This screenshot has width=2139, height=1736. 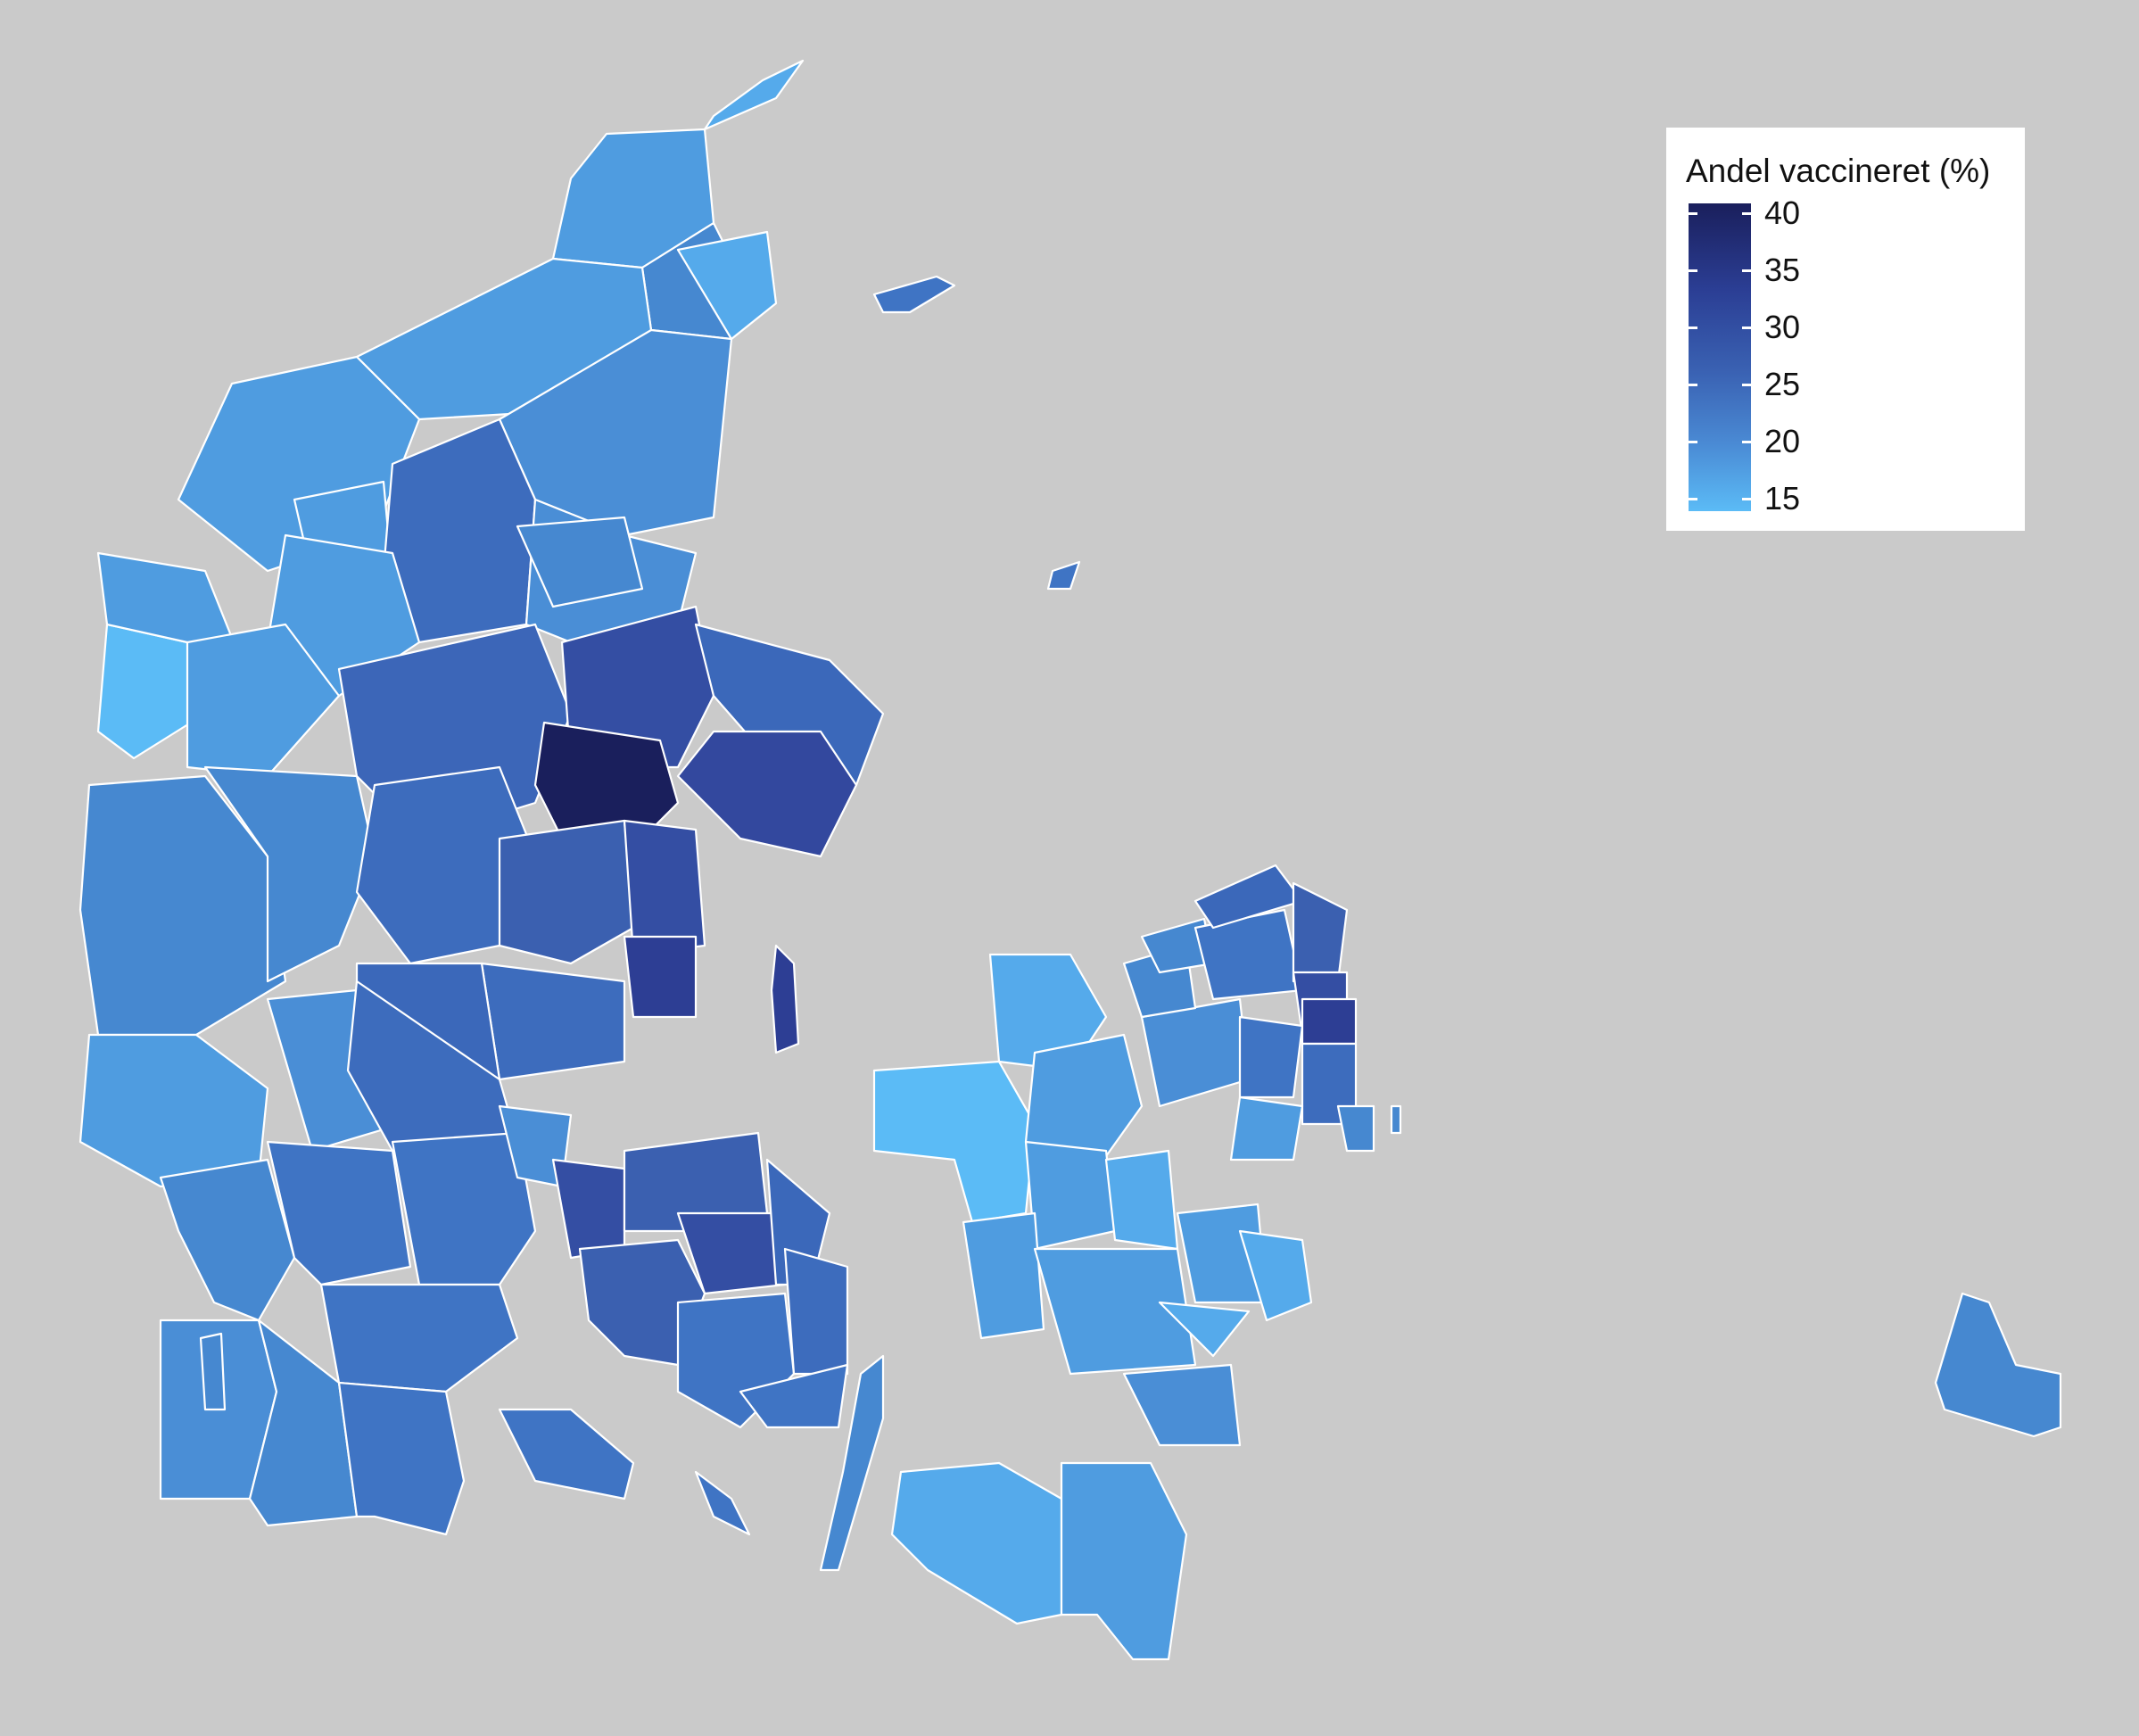 I want to click on municipality-bornholm, so click(x=1998, y=1365).